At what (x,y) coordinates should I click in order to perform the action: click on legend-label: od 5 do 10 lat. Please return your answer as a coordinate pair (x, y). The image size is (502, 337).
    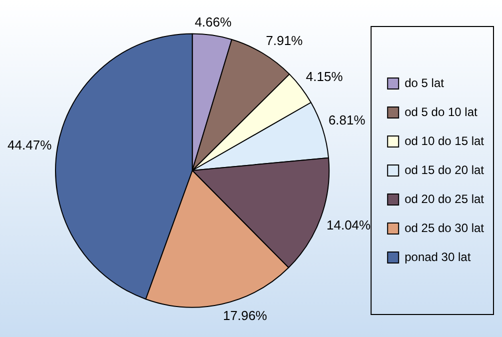
    Looking at the image, I should click on (441, 111).